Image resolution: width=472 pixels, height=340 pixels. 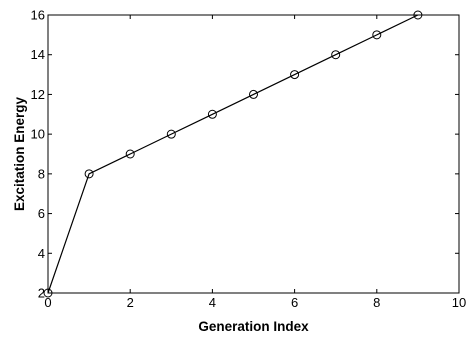 I want to click on x-axis-title: Generation Index, so click(x=253, y=326).